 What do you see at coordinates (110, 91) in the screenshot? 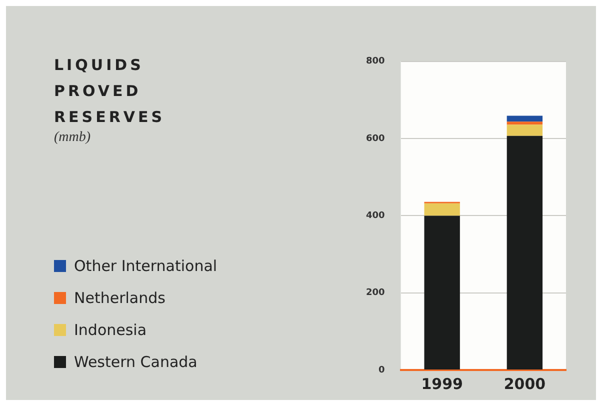
I see `text: LIQUIDS PROVED RESERVES` at bounding box center [110, 91].